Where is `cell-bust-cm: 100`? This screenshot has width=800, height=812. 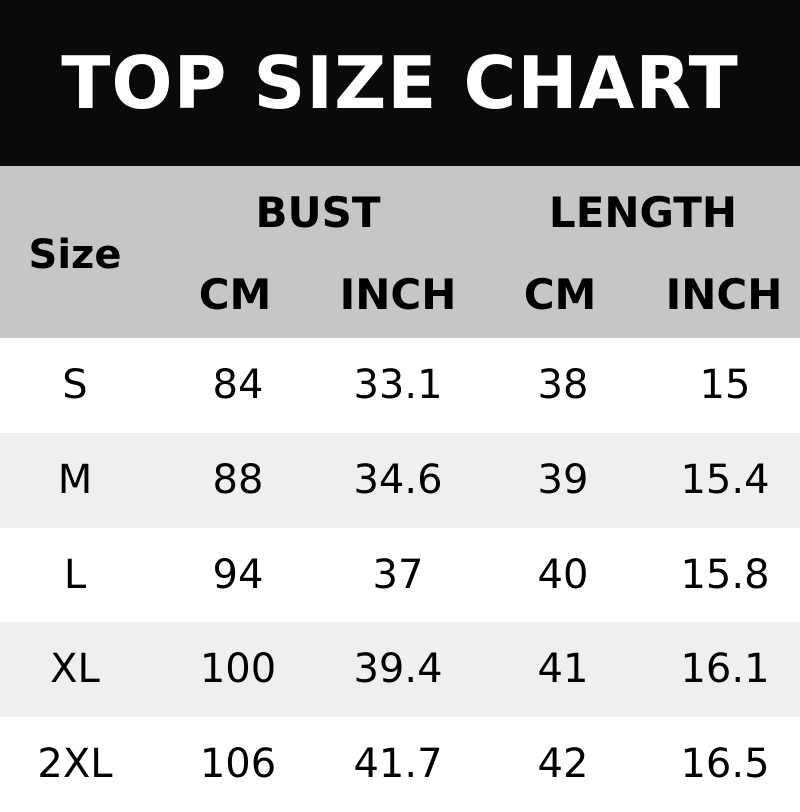
cell-bust-cm: 100 is located at coordinates (238, 669).